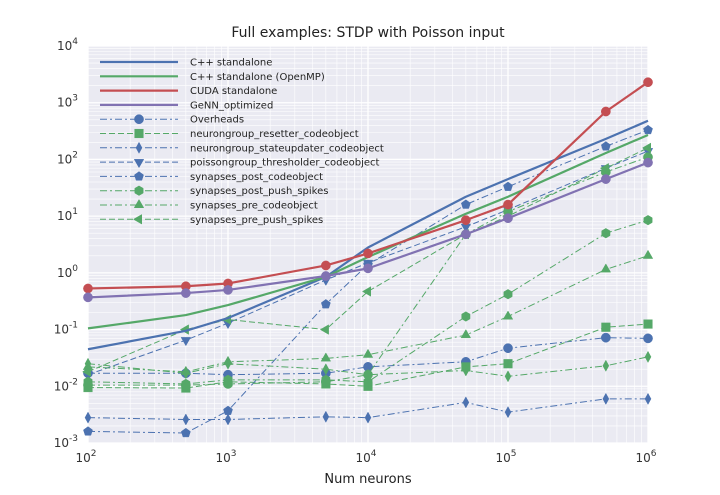 This screenshot has width=720, height=495. I want to click on legend-item: Overheads, so click(172, 120).